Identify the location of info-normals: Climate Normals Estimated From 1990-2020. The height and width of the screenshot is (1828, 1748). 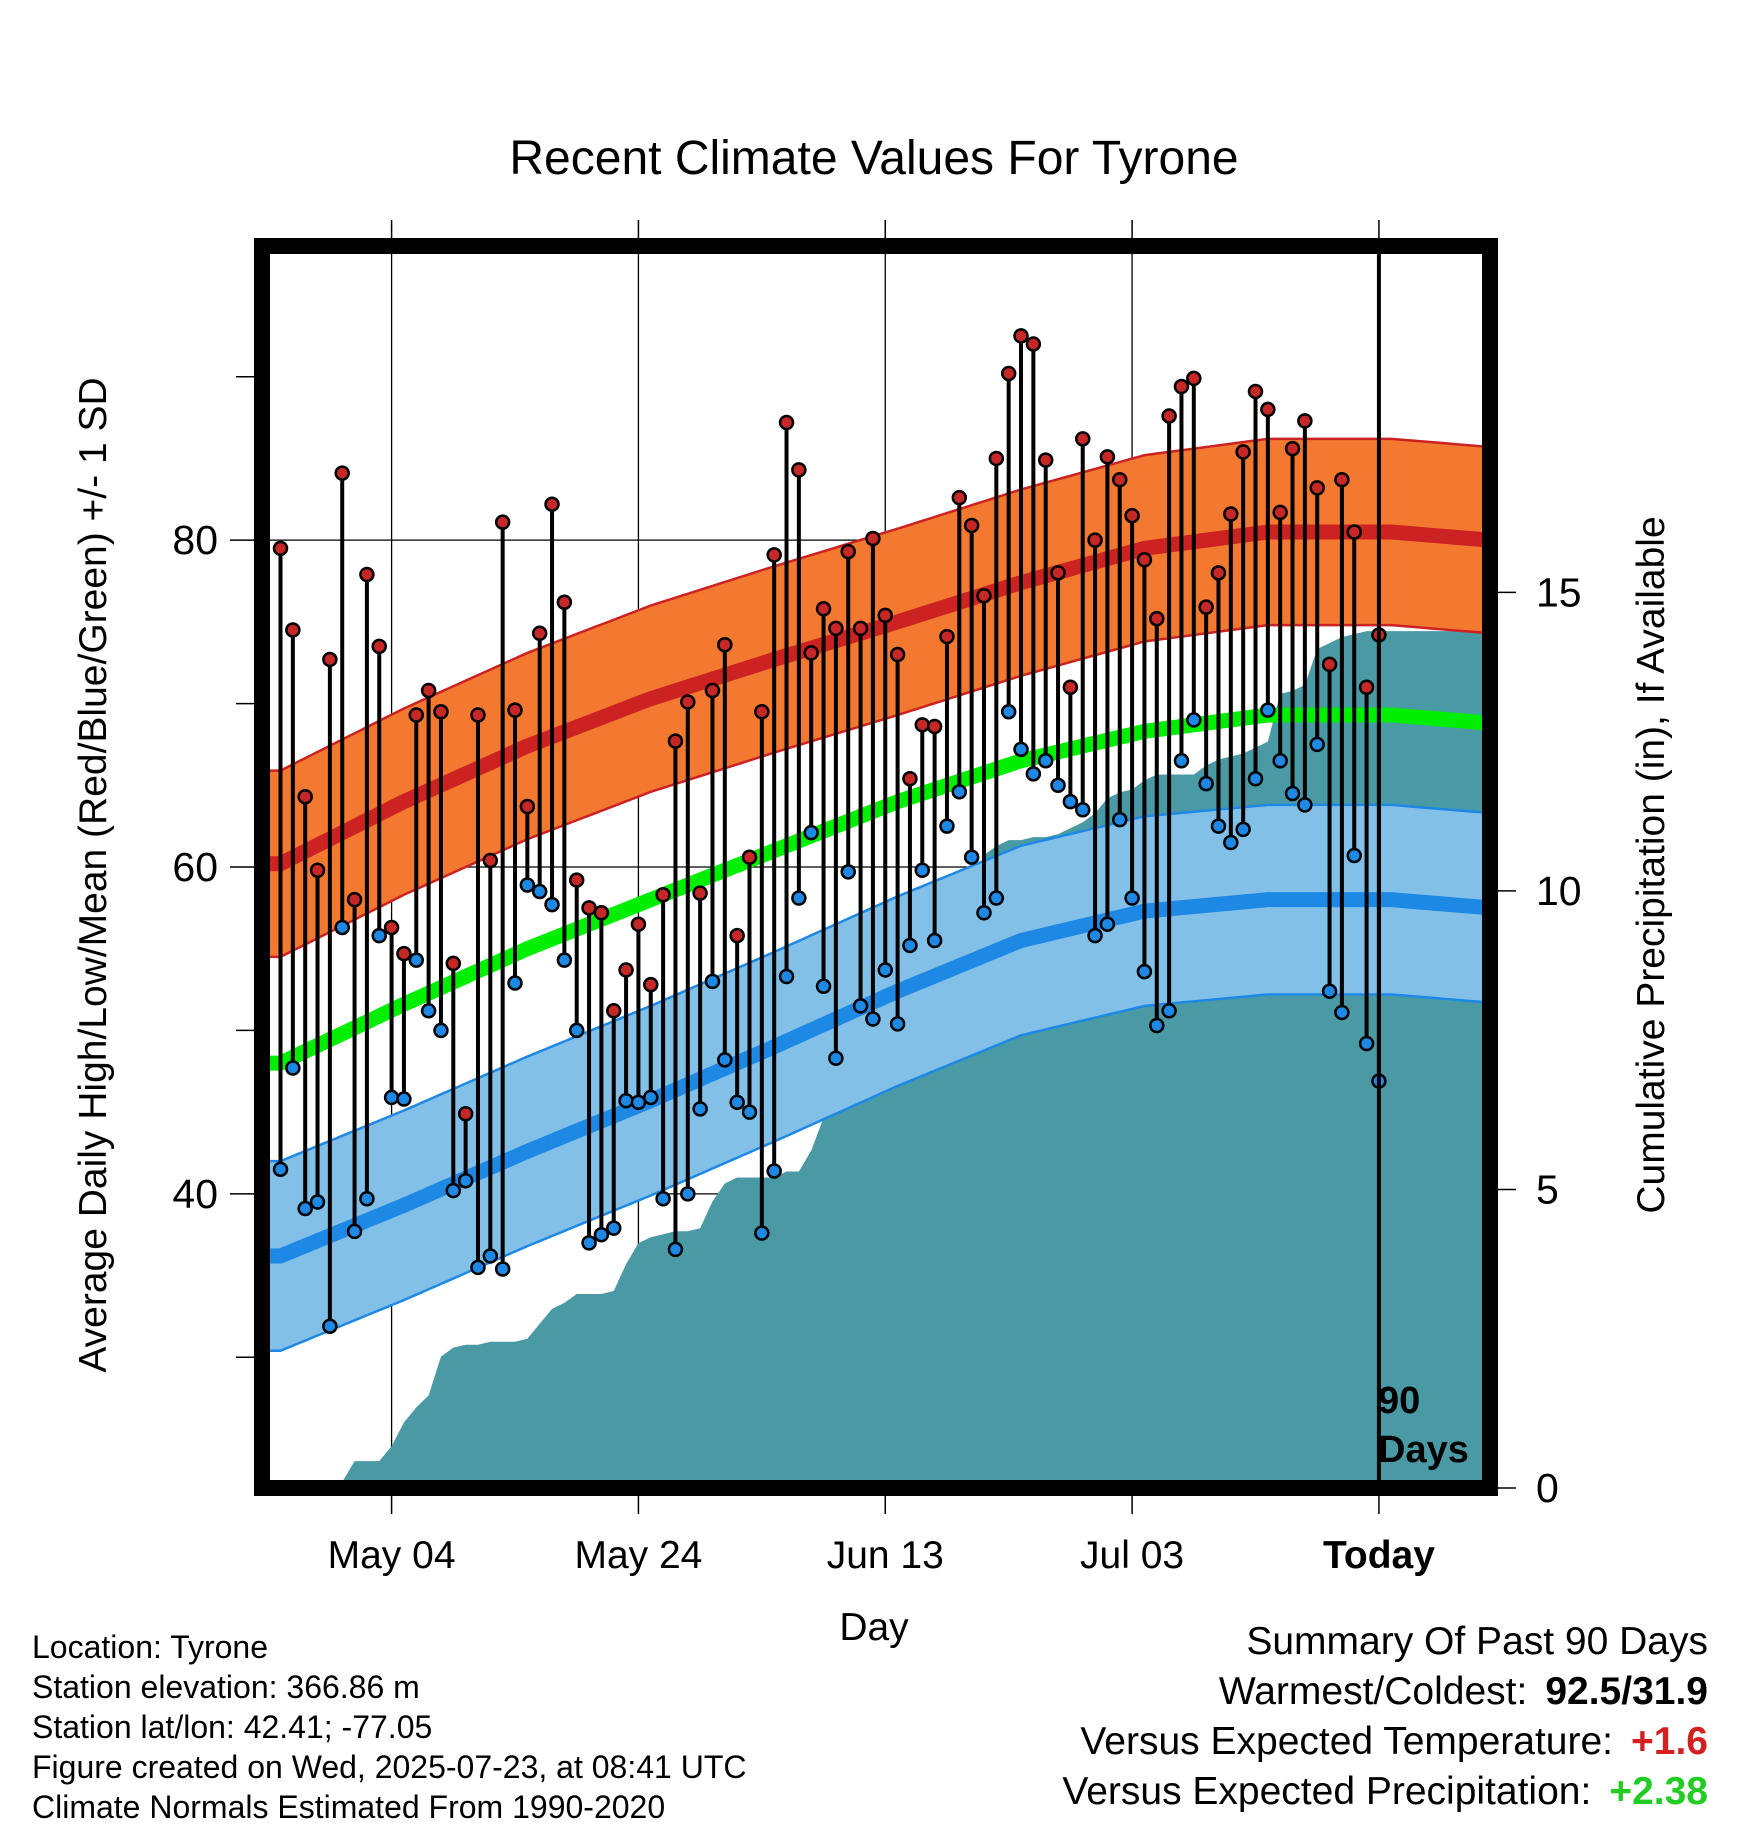
(349, 1807).